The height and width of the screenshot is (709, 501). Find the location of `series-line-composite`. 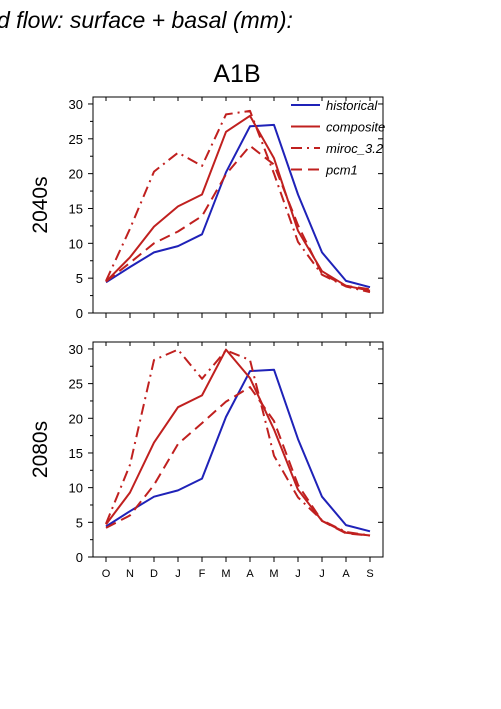

series-line-composite is located at coordinates (238, 203).